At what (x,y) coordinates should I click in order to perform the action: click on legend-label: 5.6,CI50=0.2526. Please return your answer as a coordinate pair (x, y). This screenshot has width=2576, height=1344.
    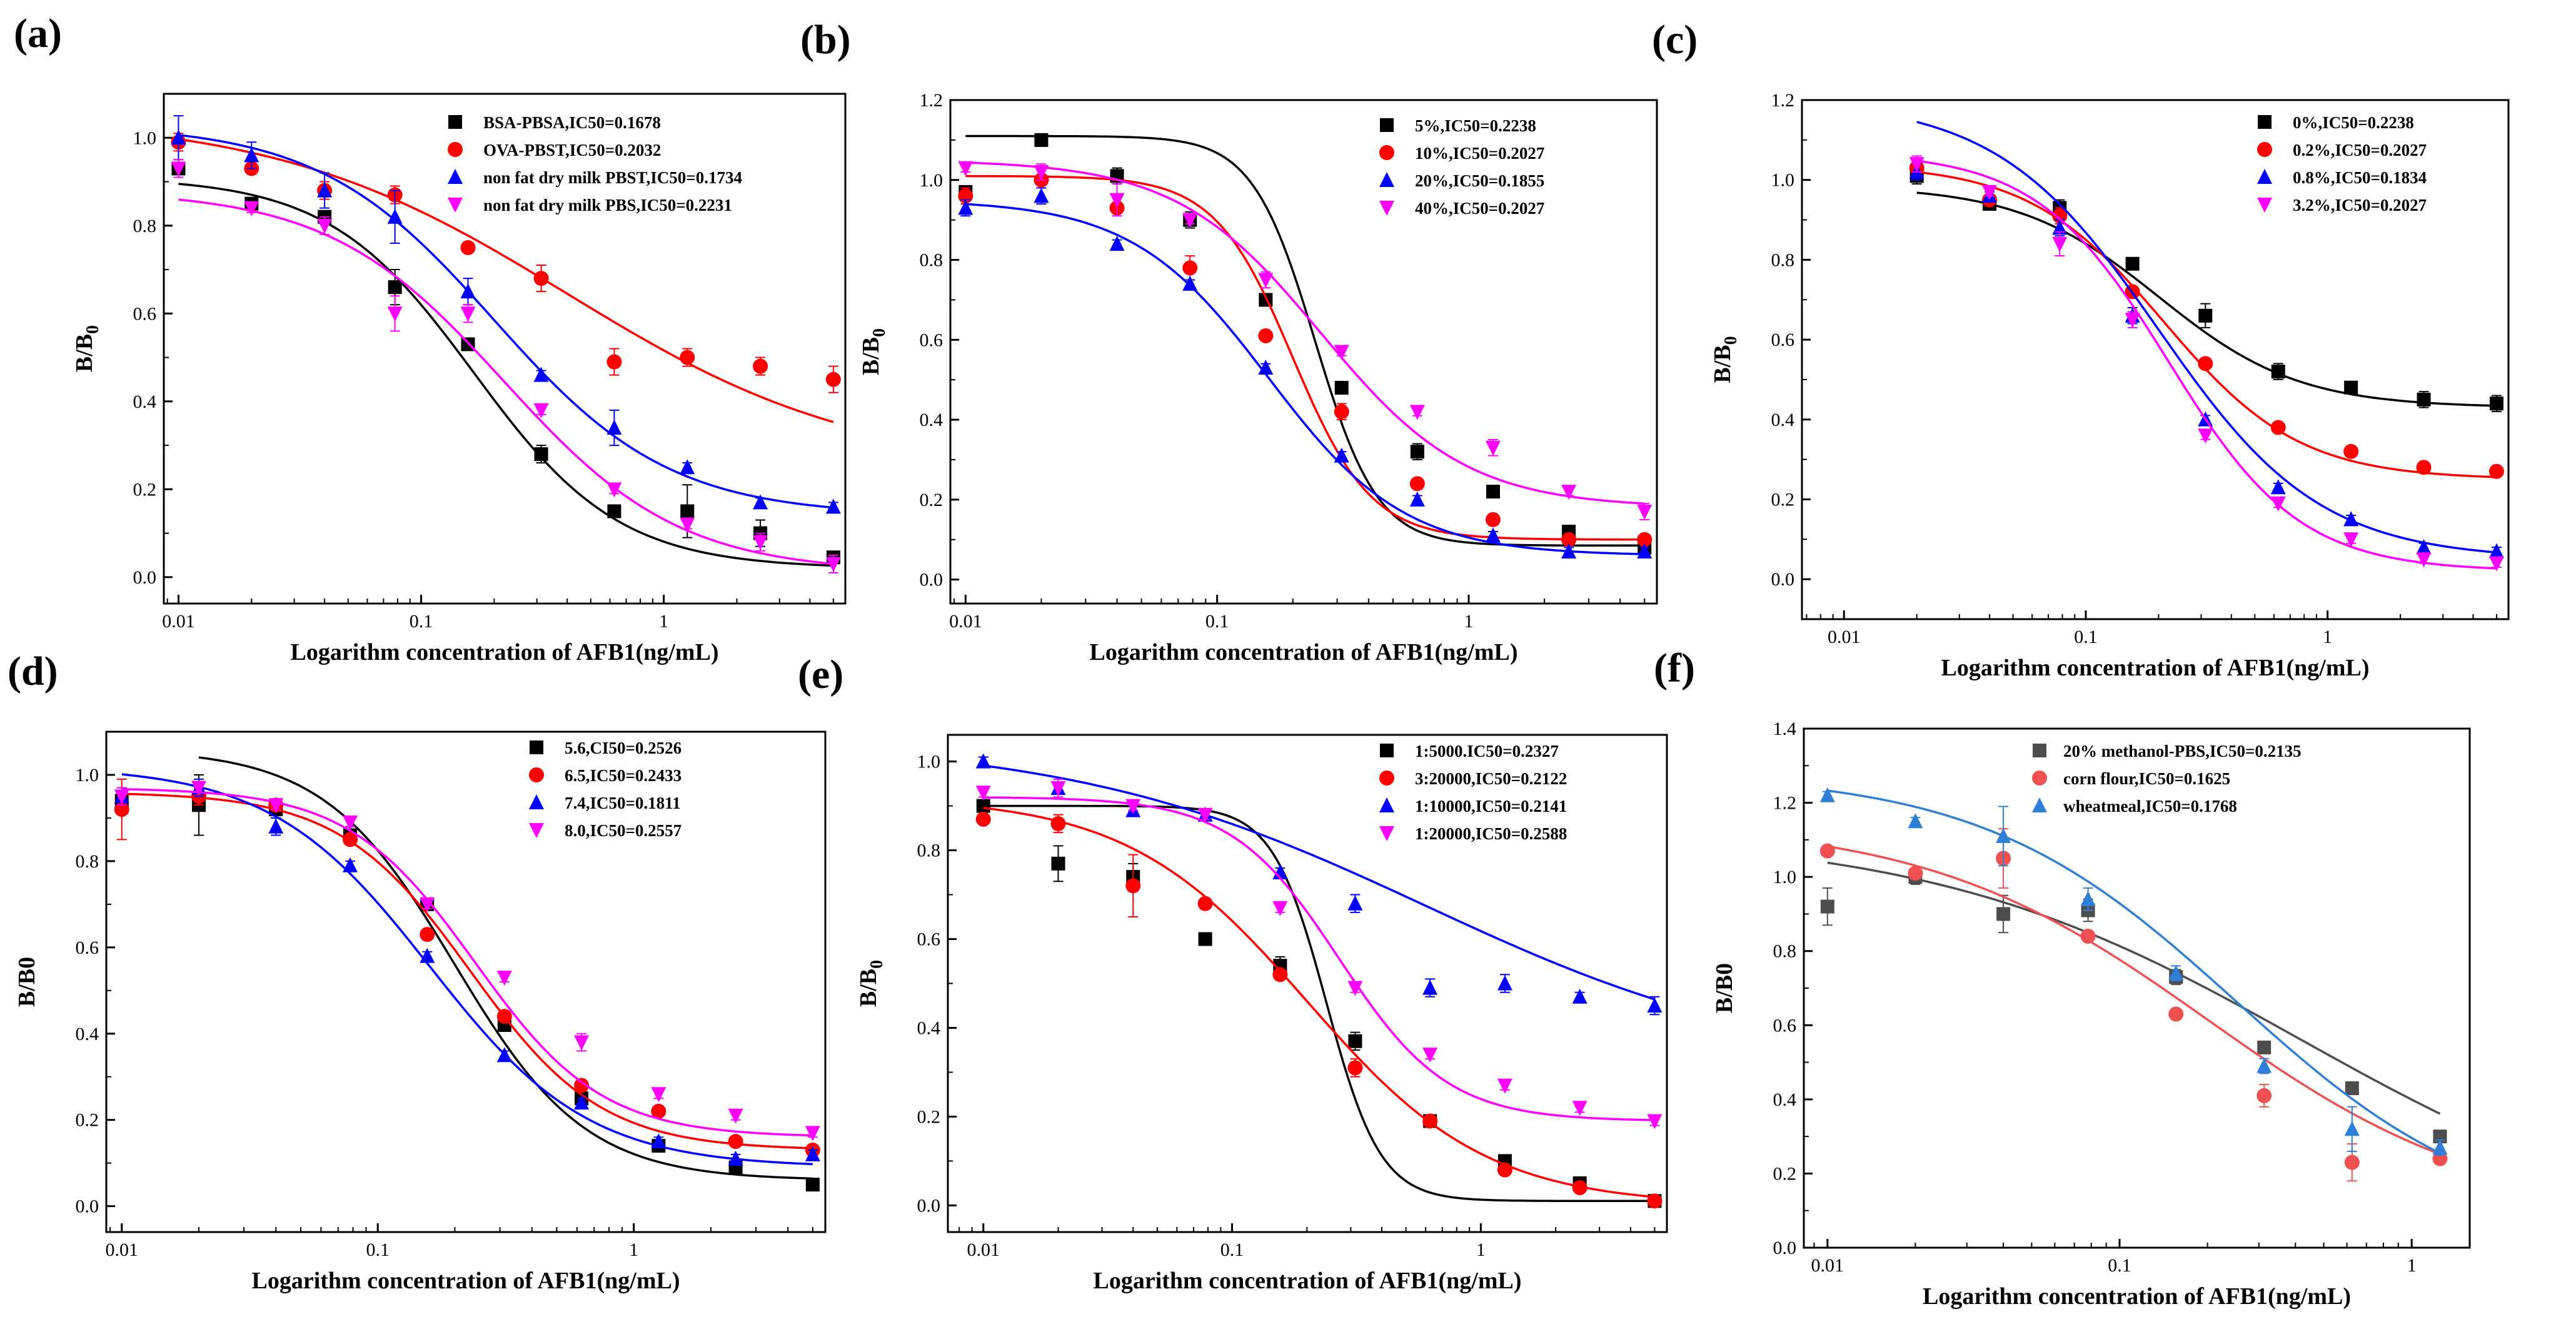
    Looking at the image, I should click on (623, 748).